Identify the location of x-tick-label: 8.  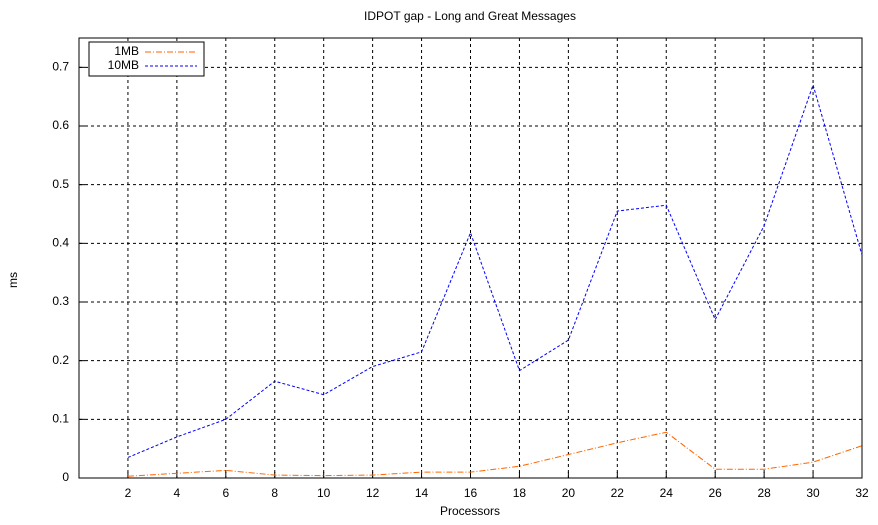
(274, 493).